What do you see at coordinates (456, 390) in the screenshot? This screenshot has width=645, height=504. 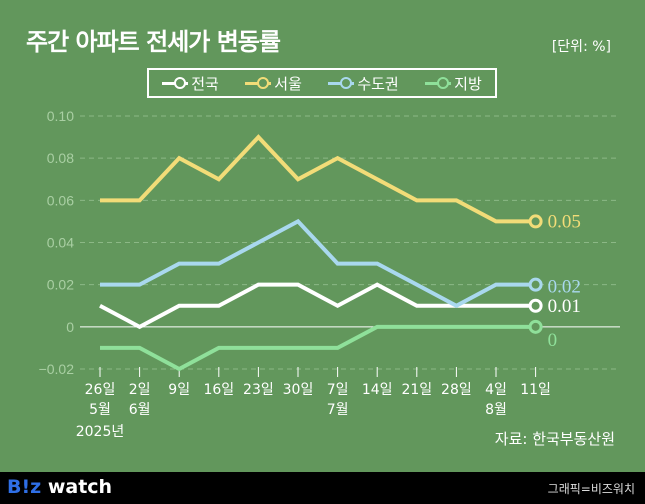 I see `x-tick-label: 28일` at bounding box center [456, 390].